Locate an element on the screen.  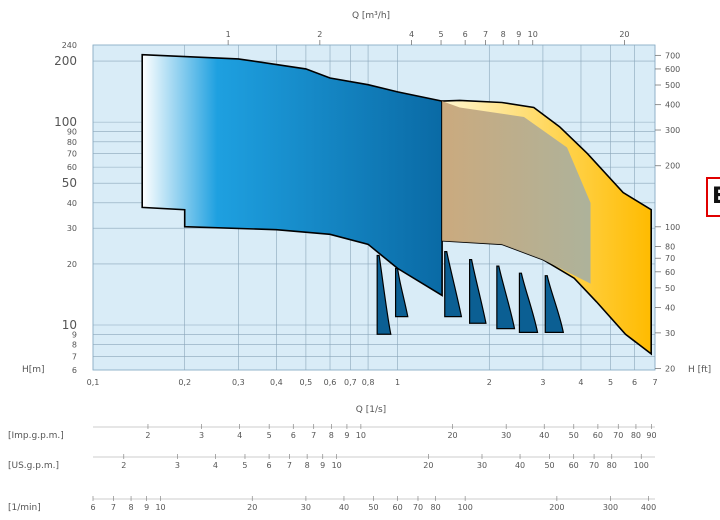
y-tick-label: 9 is located at coordinates (74, 334).